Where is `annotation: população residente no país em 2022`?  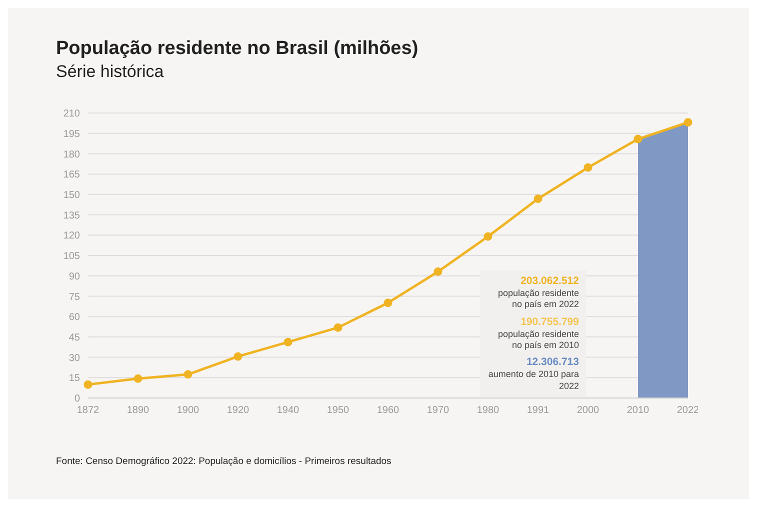
annotation: população residente no país em 2022 is located at coordinates (537, 299).